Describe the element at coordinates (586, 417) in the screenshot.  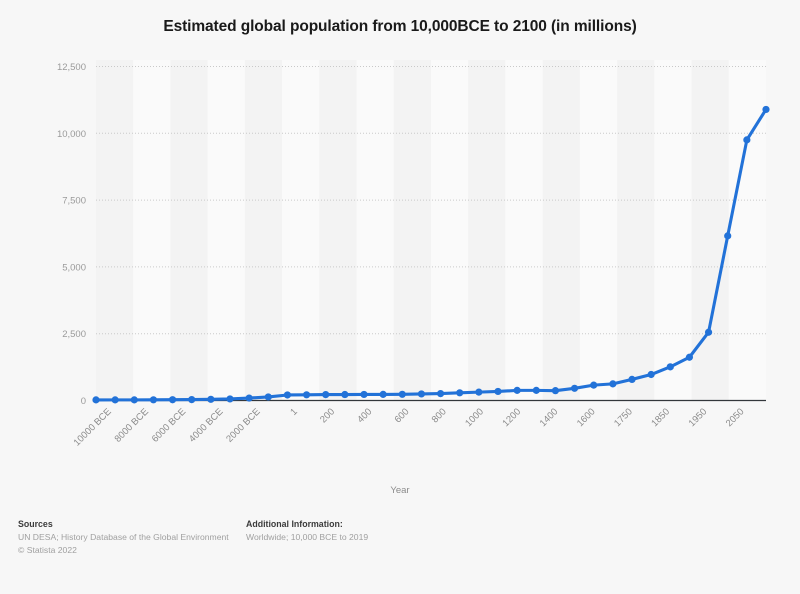
I see `svg-text: 1600` at that location.